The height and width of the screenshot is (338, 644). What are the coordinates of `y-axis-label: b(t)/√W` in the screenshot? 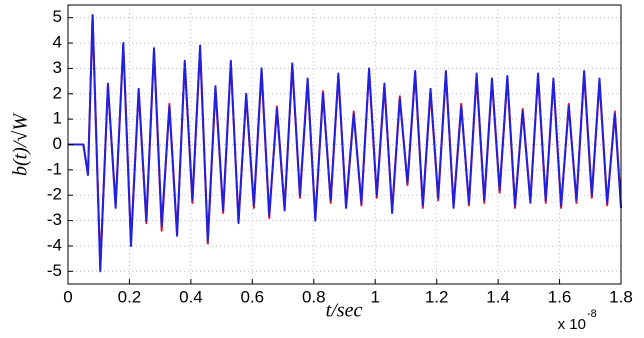 It's located at (21, 144).